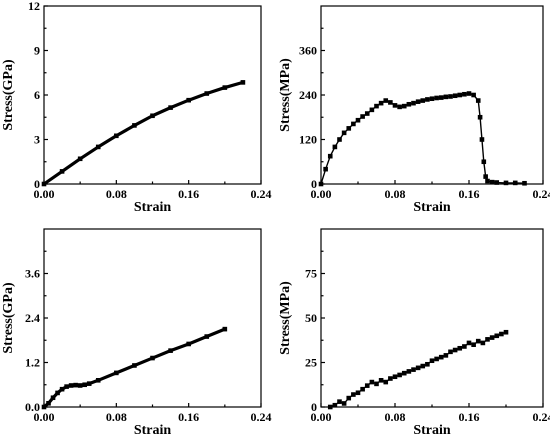 Image resolution: width=550 pixels, height=442 pixels. What do you see at coordinates (308, 140) in the screenshot?
I see `y-tick-label: 120` at bounding box center [308, 140].